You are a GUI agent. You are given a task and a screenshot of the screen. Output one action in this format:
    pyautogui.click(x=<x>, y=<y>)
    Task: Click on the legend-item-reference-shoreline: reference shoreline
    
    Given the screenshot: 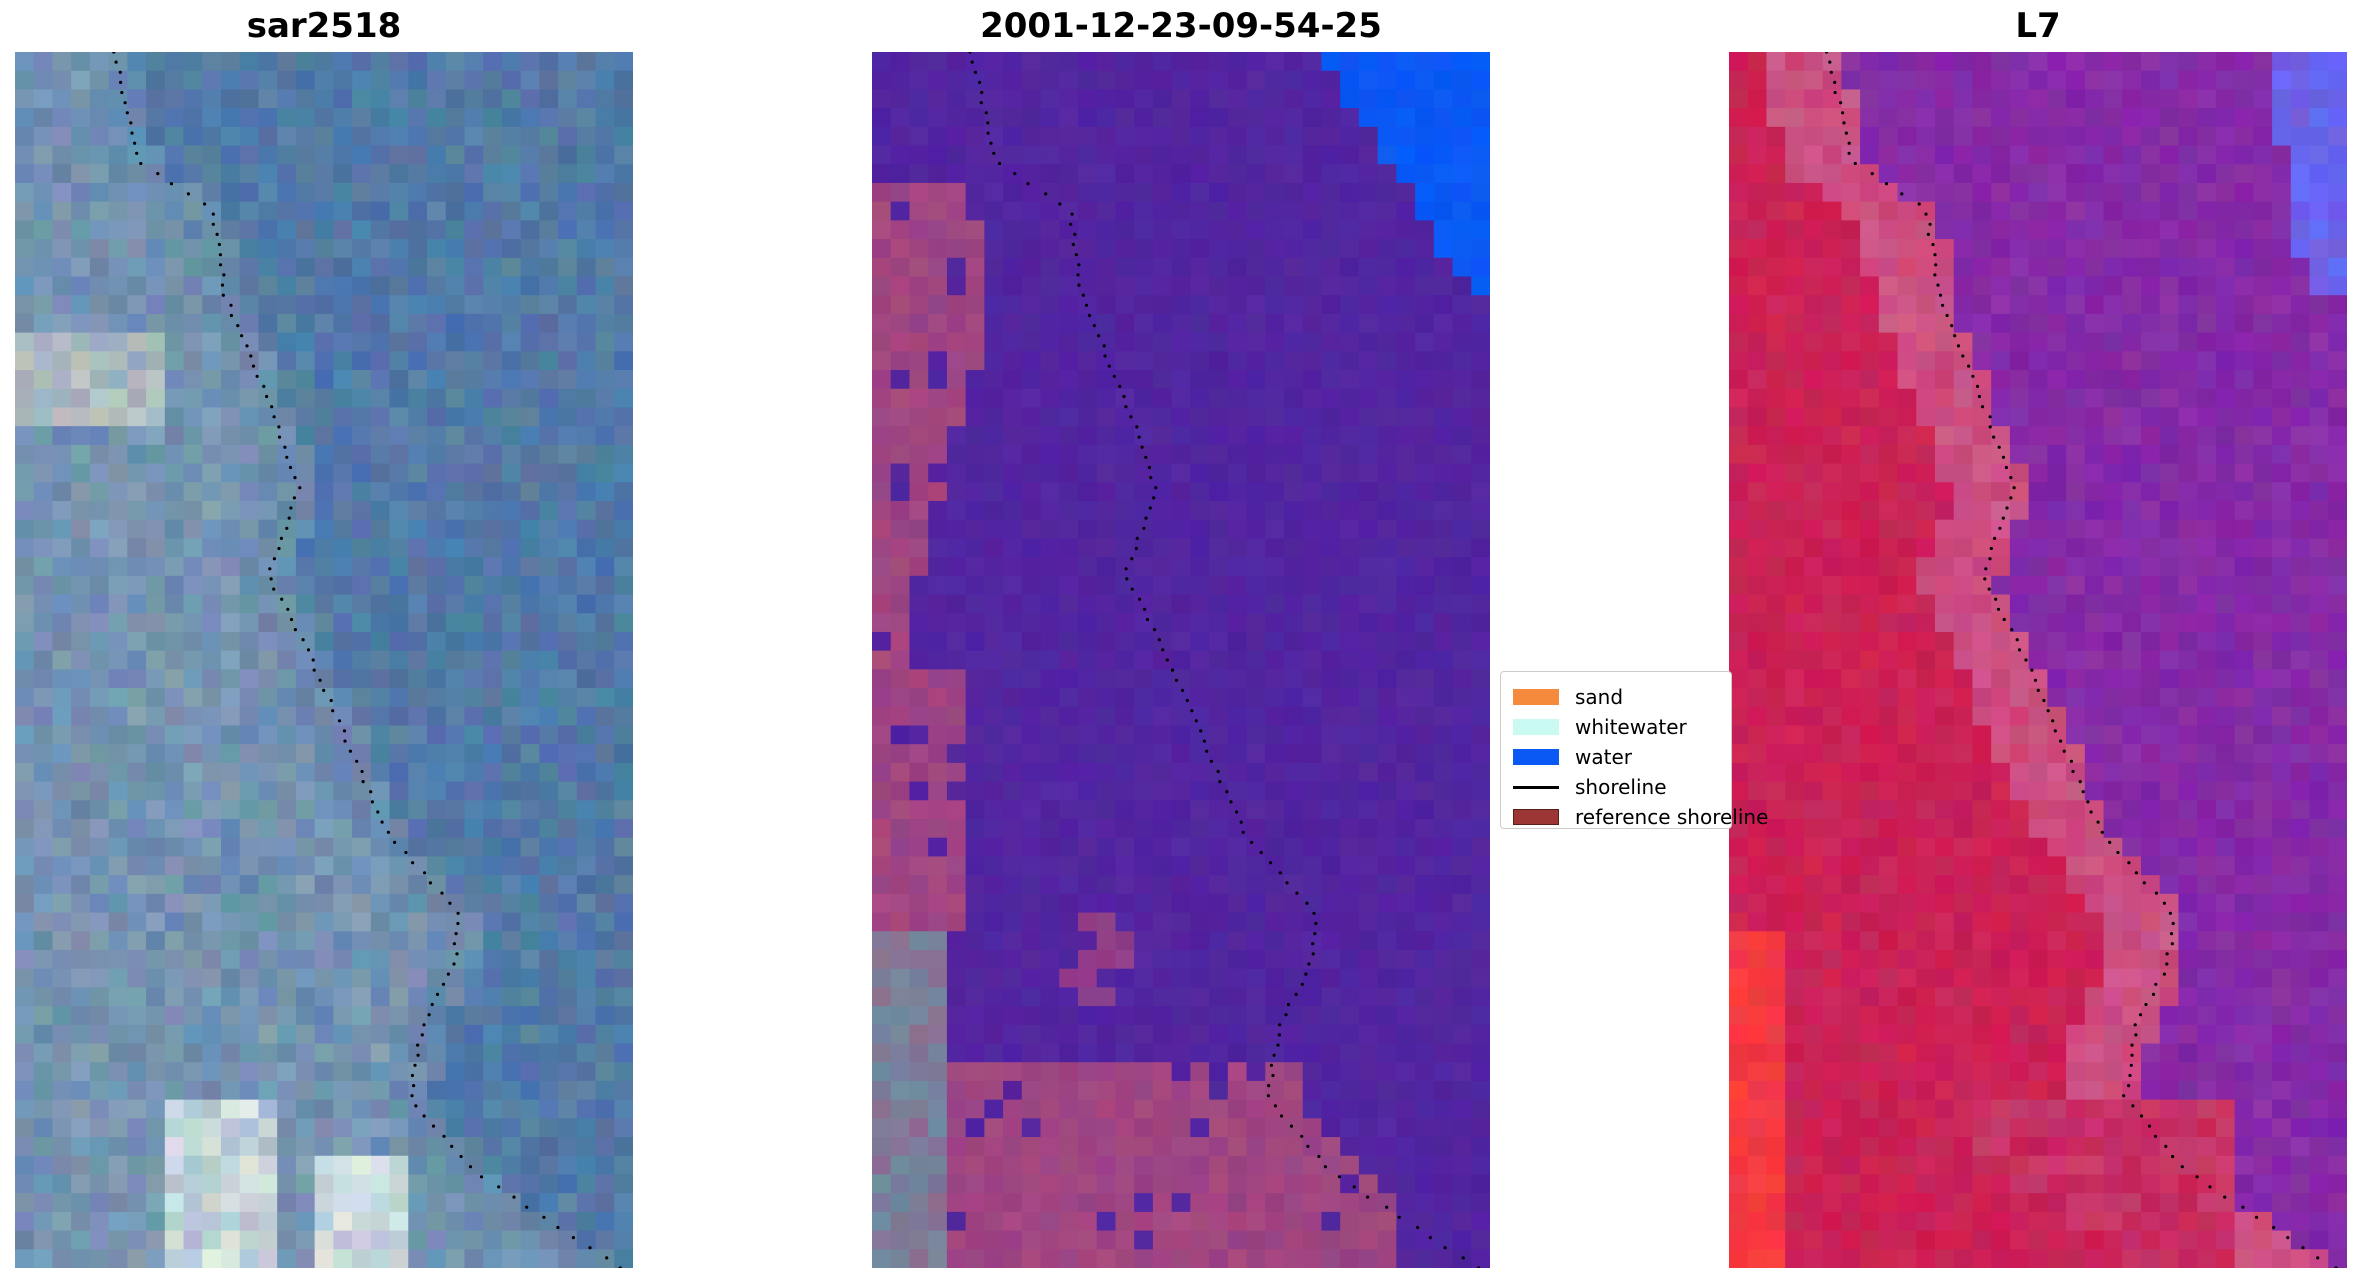 What is the action you would take?
    pyautogui.click(x=1640, y=817)
    